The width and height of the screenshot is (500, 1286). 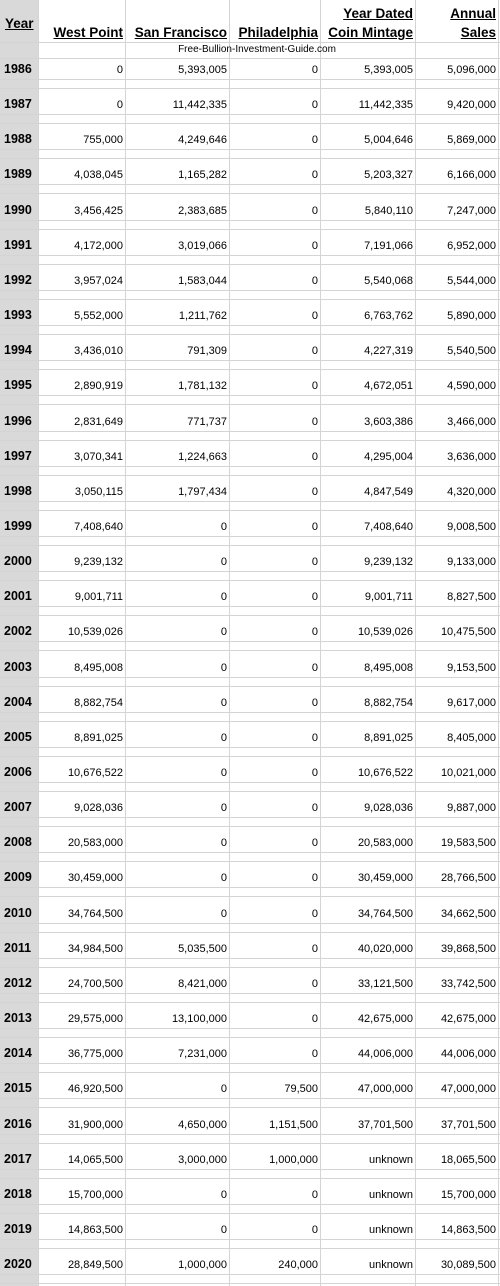 I want to click on year-cell: 1990, so click(x=18, y=210).